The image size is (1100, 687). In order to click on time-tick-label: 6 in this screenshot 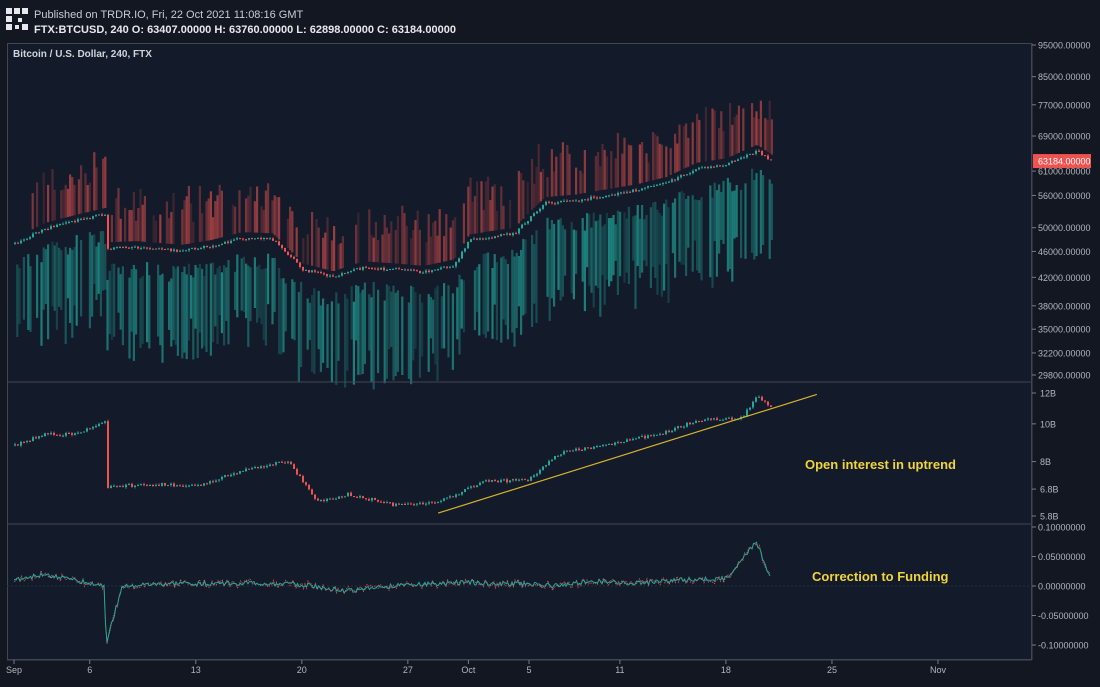, I will do `click(89, 670)`.